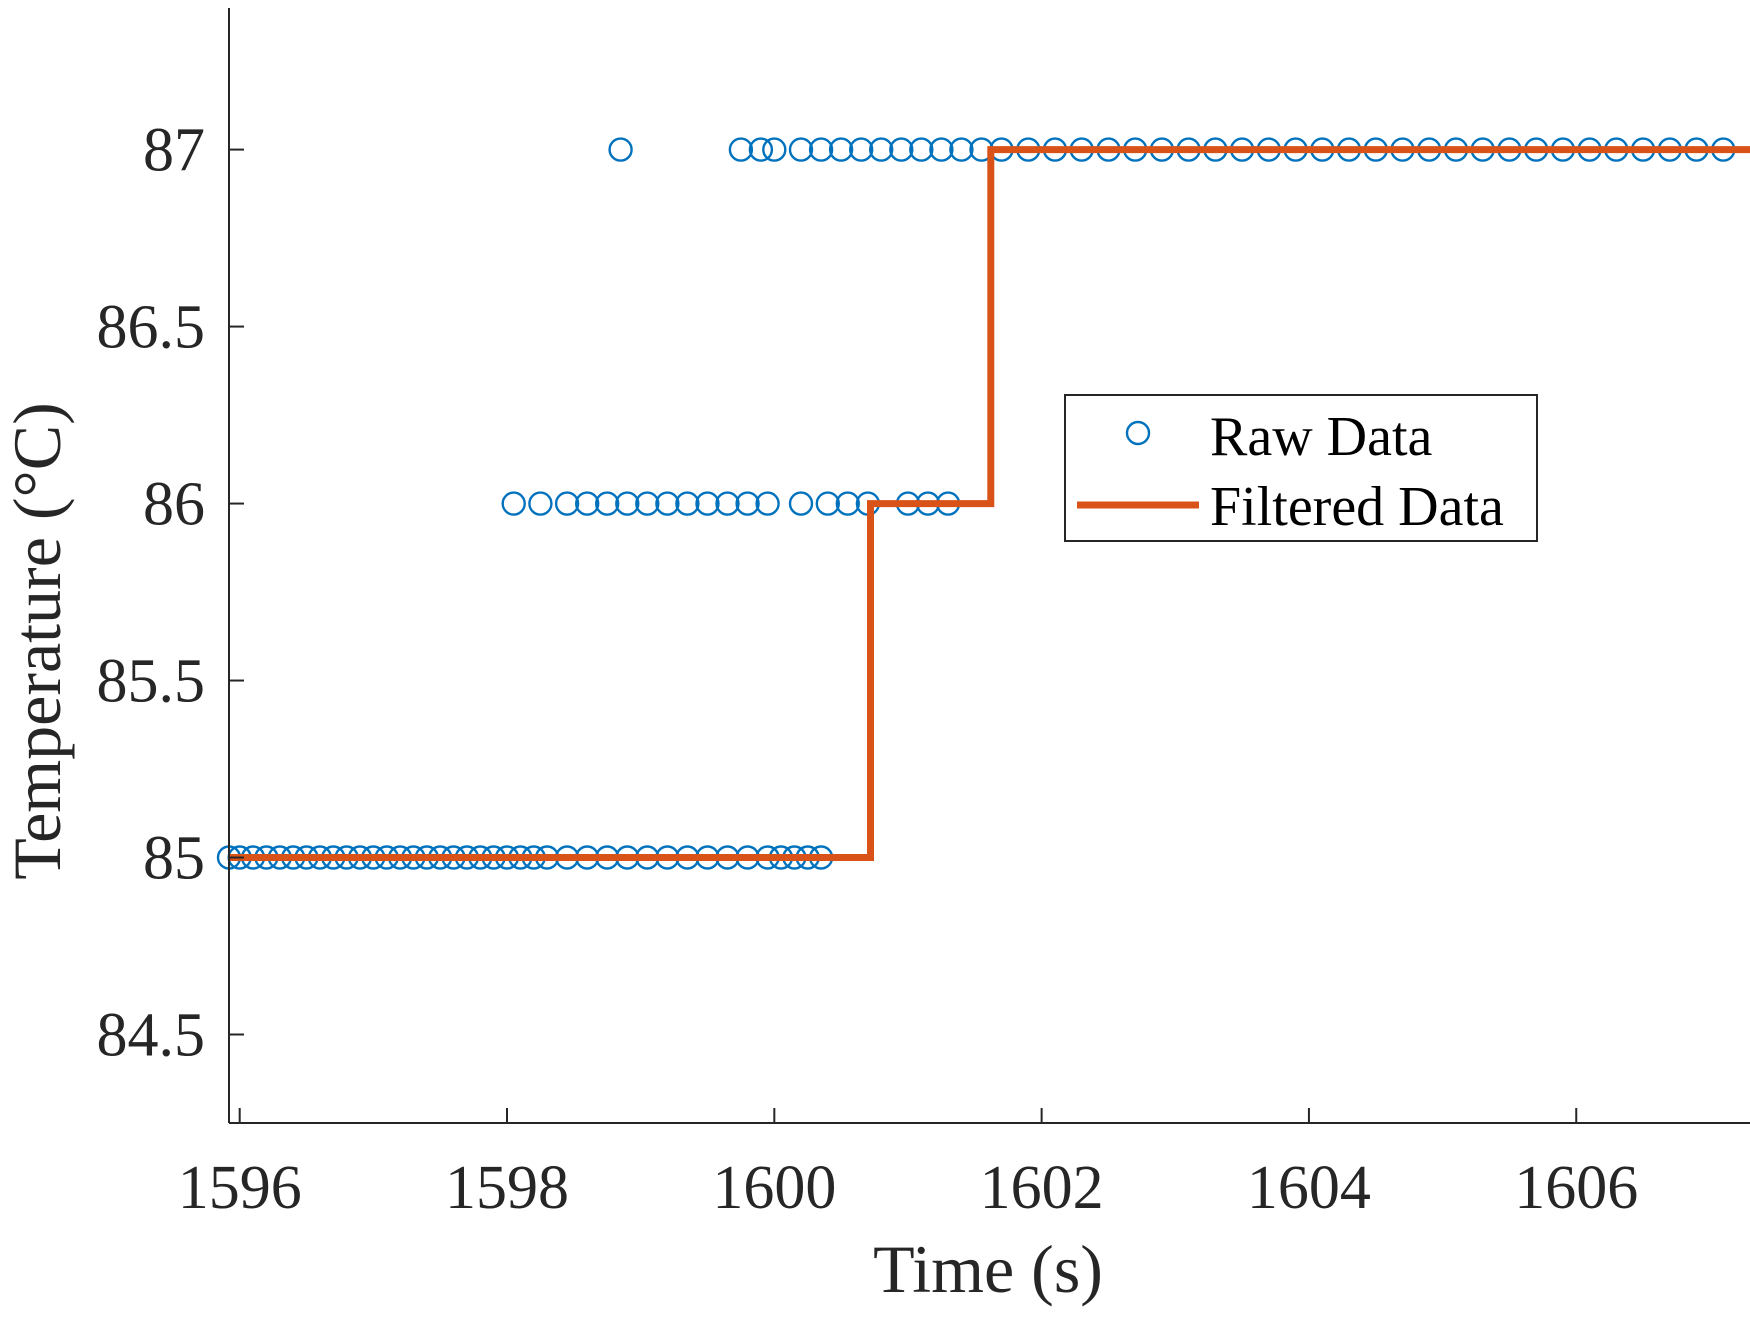  I want to click on x-tick-label-3: 1602, so click(1042, 1188).